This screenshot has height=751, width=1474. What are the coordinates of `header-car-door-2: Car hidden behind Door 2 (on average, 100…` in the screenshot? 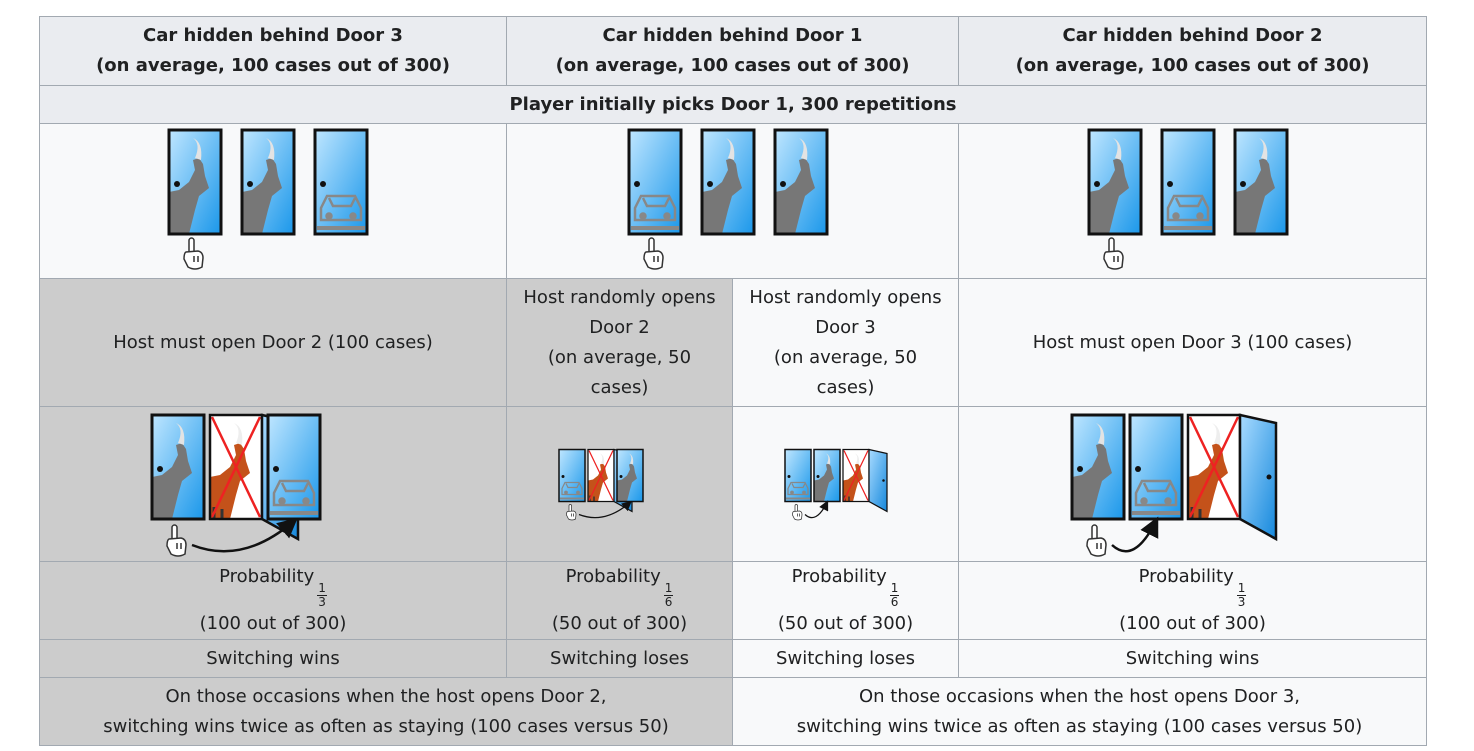 It's located at (1193, 51).